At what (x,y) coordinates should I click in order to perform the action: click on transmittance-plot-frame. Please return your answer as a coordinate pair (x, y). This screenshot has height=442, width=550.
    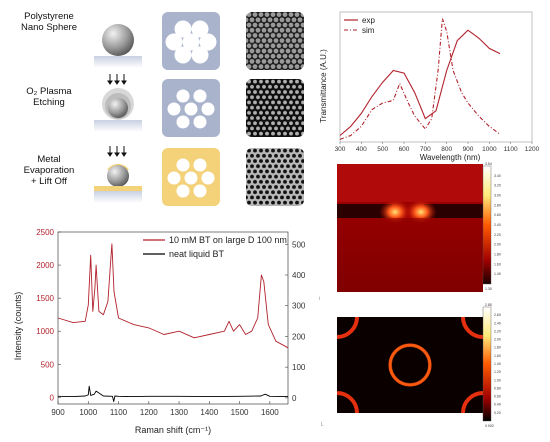
    Looking at the image, I should click on (436, 77).